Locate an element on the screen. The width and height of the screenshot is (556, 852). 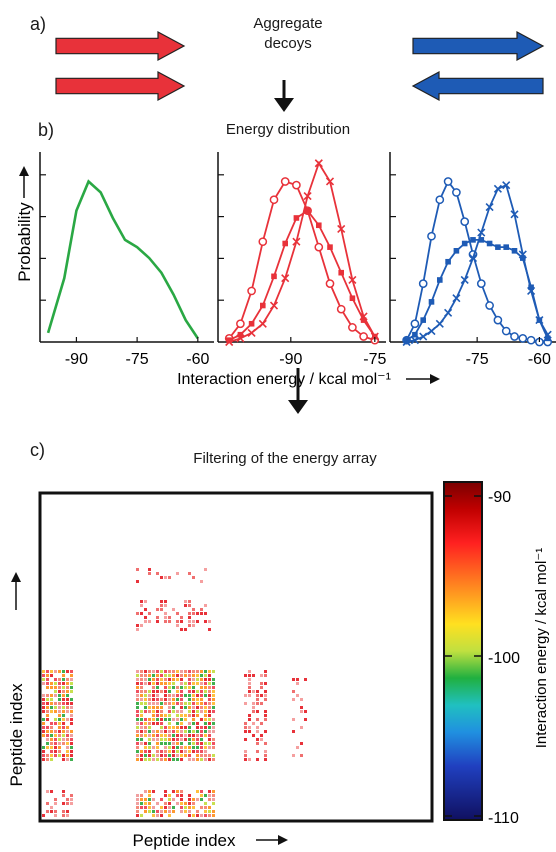
plot-2-series-3-point is located at coordinates (262, 323).